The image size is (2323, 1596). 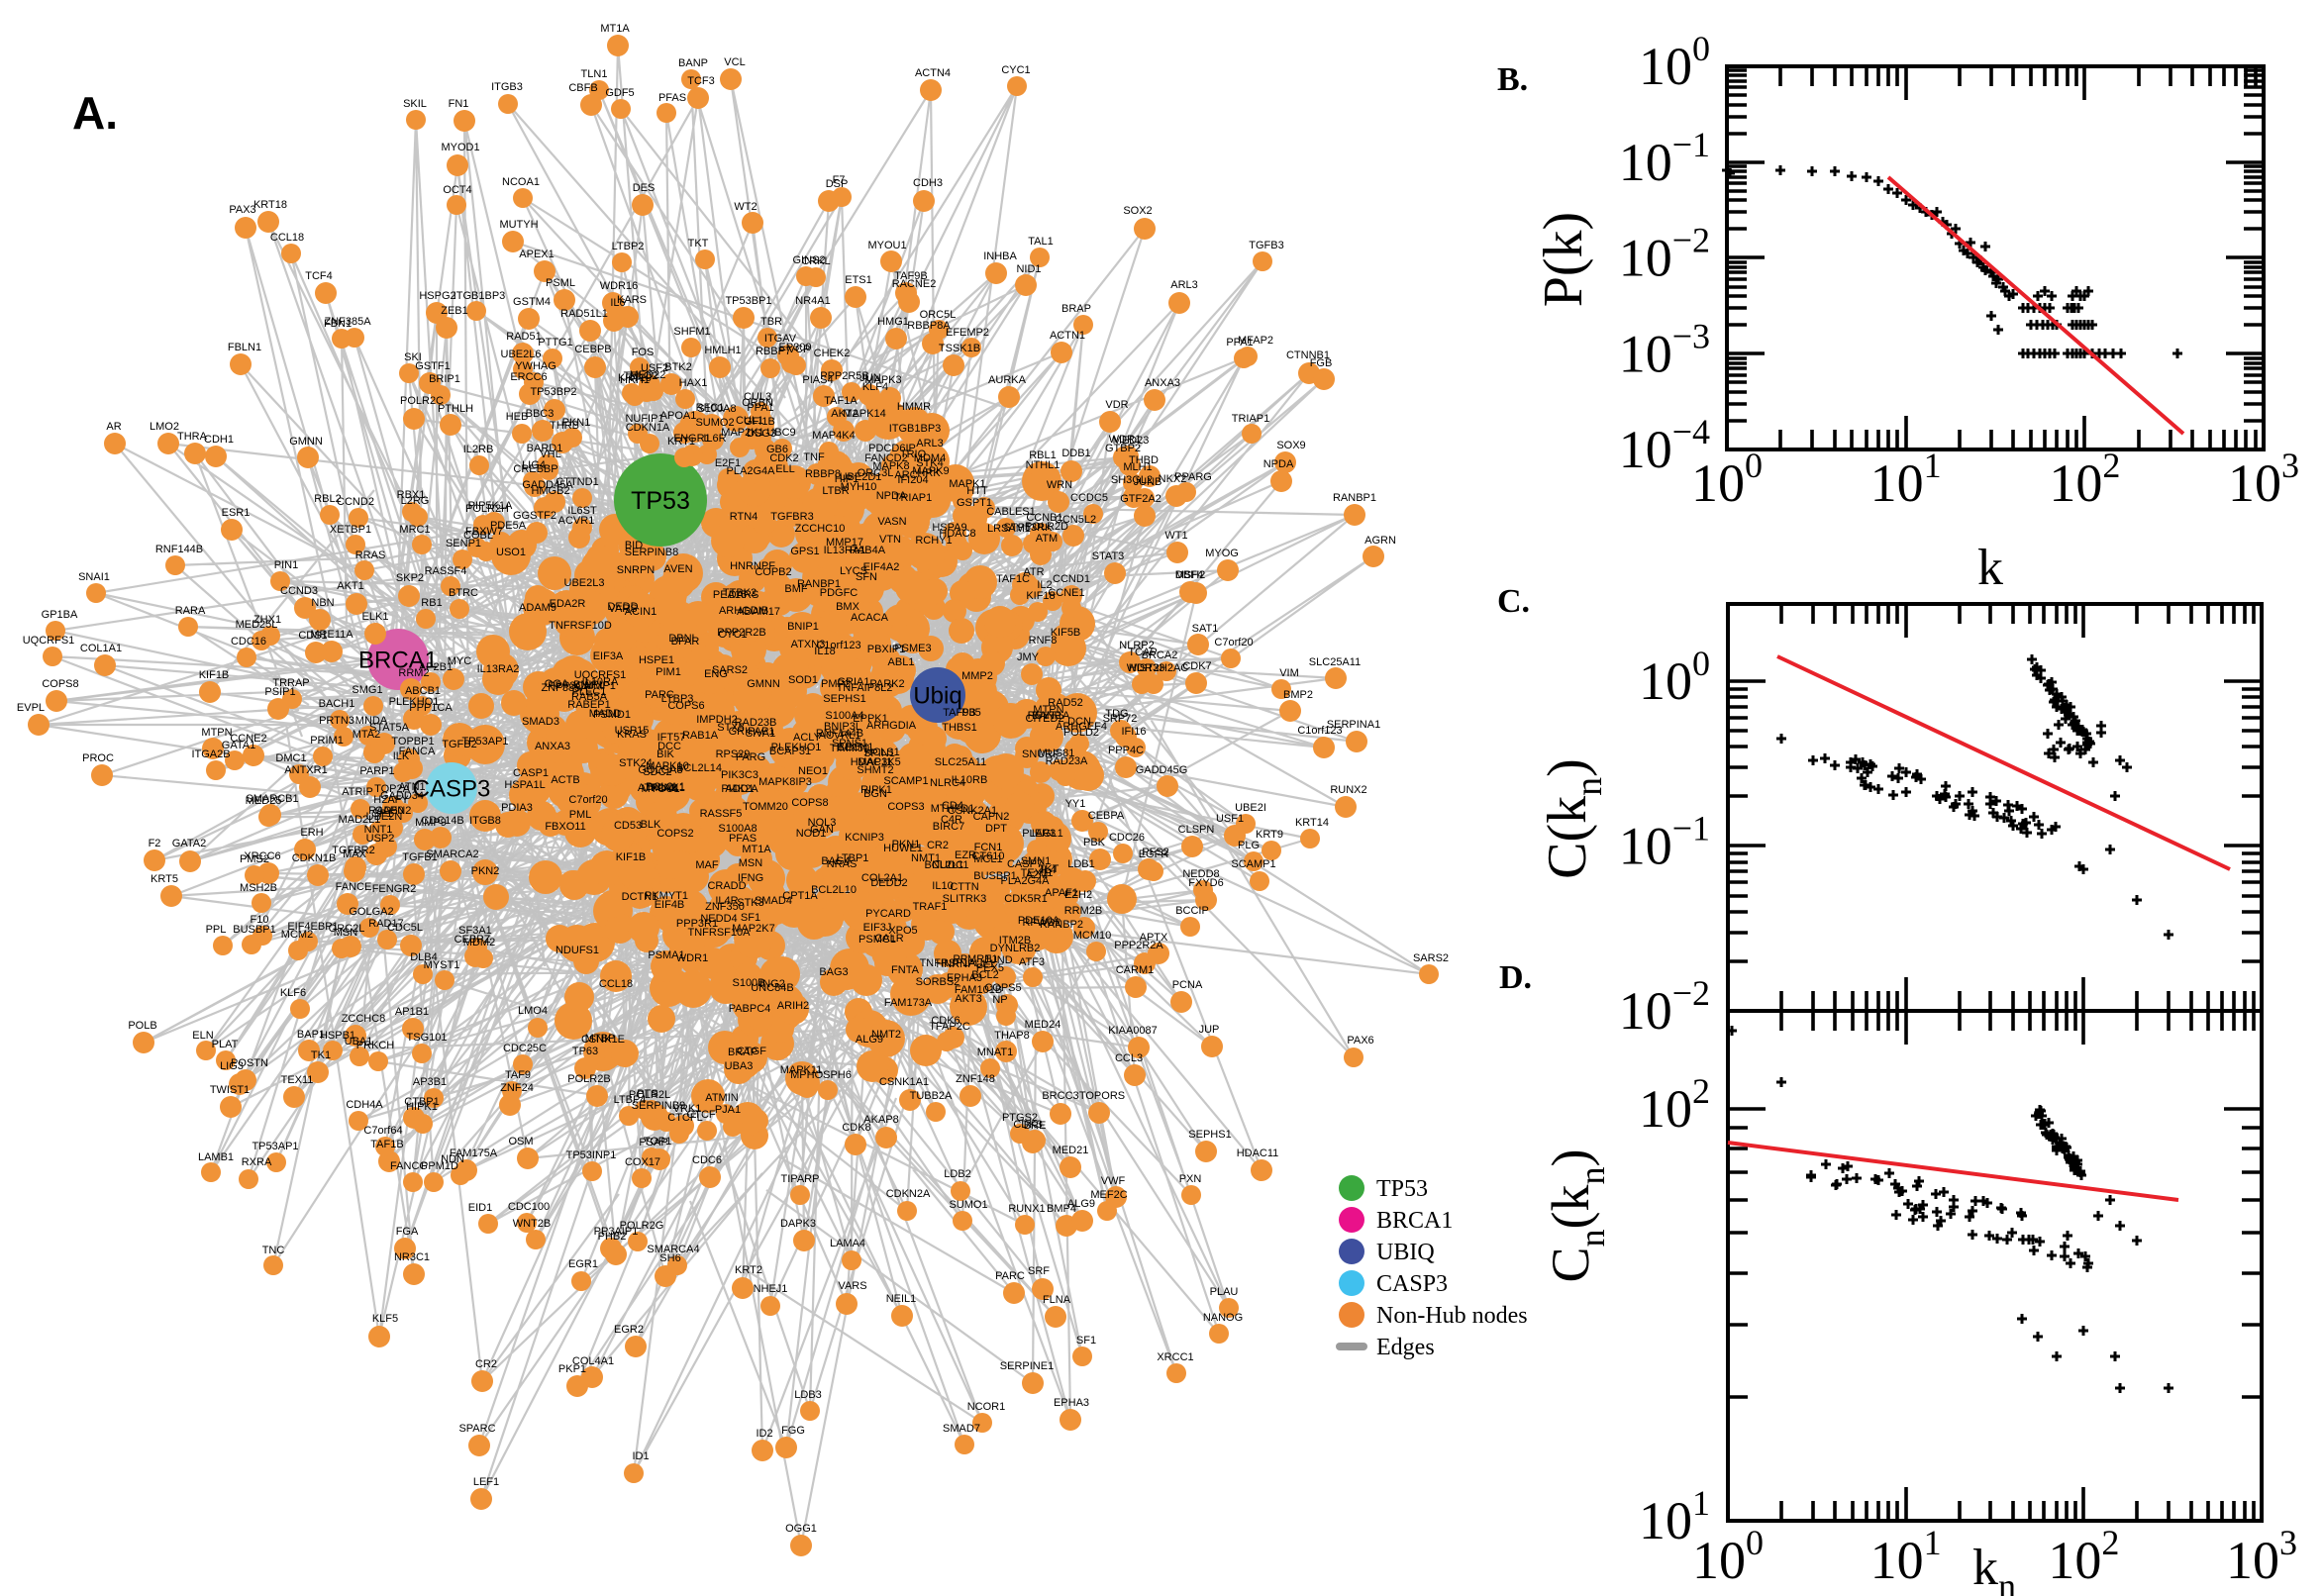 I want to click on svg-text: HSPA9, so click(x=949, y=528).